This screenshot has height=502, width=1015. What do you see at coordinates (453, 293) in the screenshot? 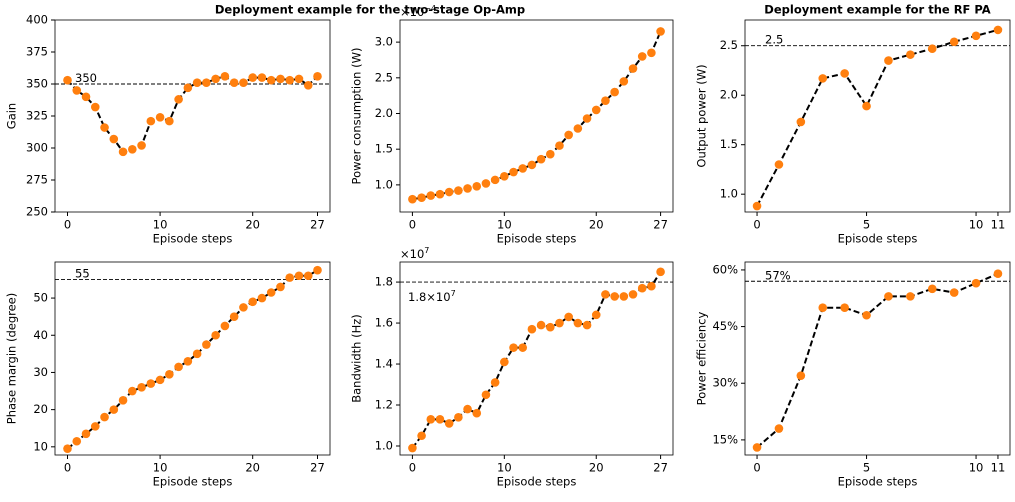
I see `reference-label-exponent: 7` at bounding box center [453, 293].